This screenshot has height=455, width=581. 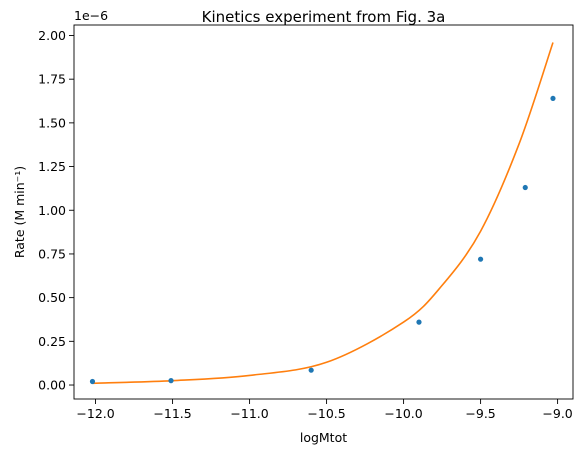 I want to click on y-tick-label: 0.25, so click(x=52, y=341).